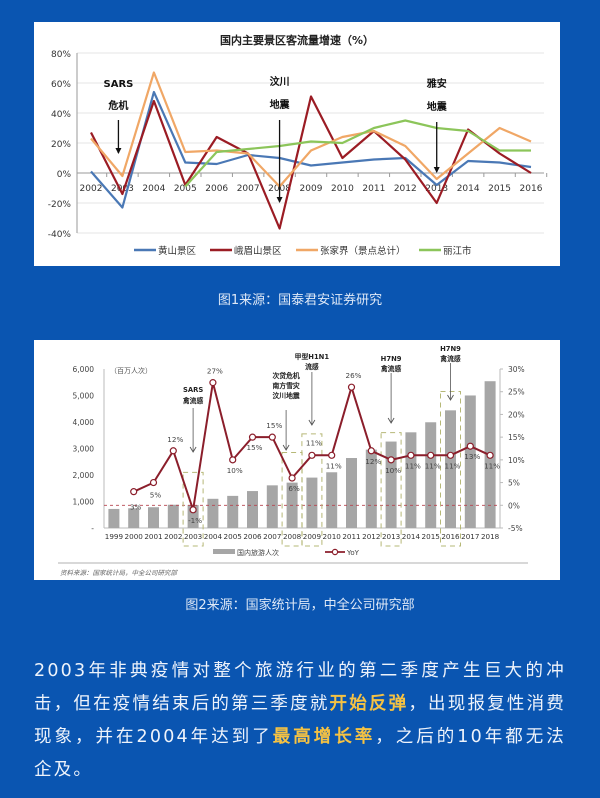 This screenshot has width=600, height=798. What do you see at coordinates (119, 84) in the screenshot?
I see `annotation-label: SARS` at bounding box center [119, 84].